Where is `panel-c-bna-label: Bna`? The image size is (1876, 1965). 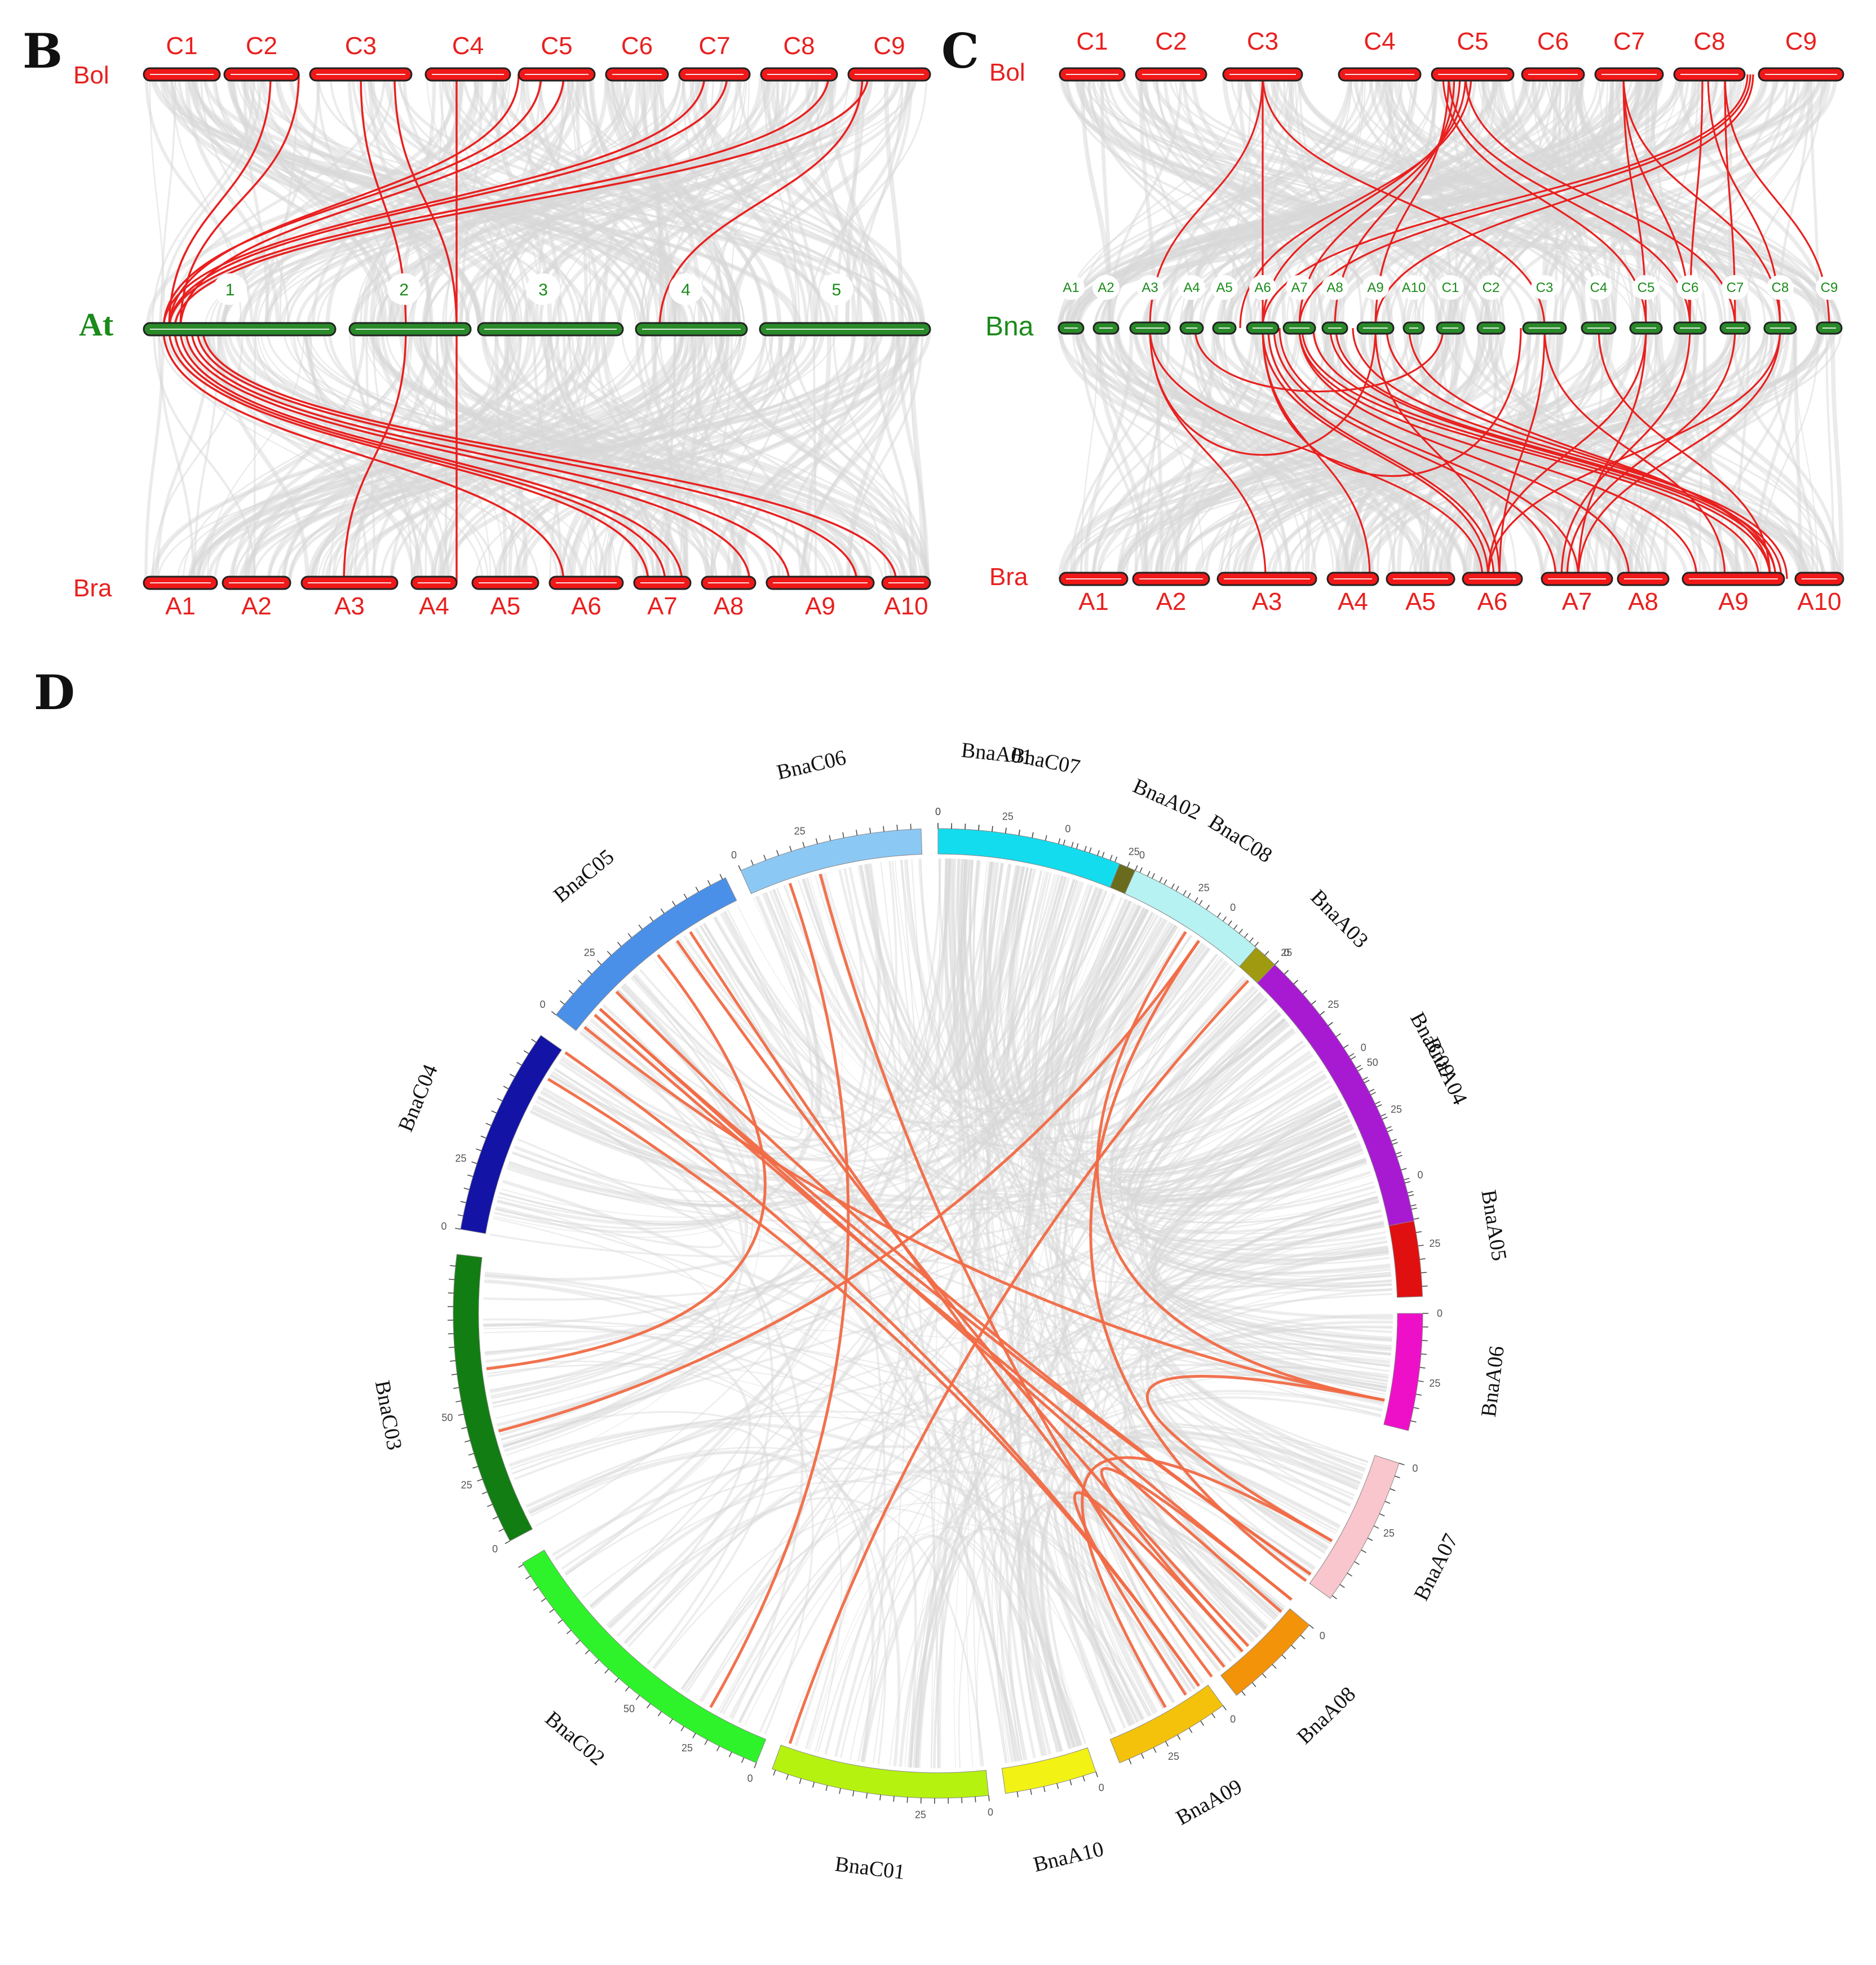
panel-c-bna-label: Bna is located at coordinates (1010, 327).